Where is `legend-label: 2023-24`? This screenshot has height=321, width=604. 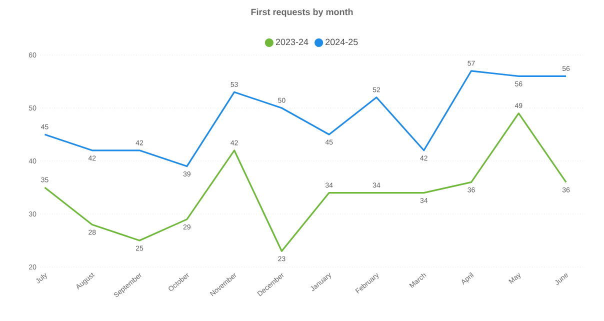
legend-label: 2023-24 is located at coordinates (292, 42).